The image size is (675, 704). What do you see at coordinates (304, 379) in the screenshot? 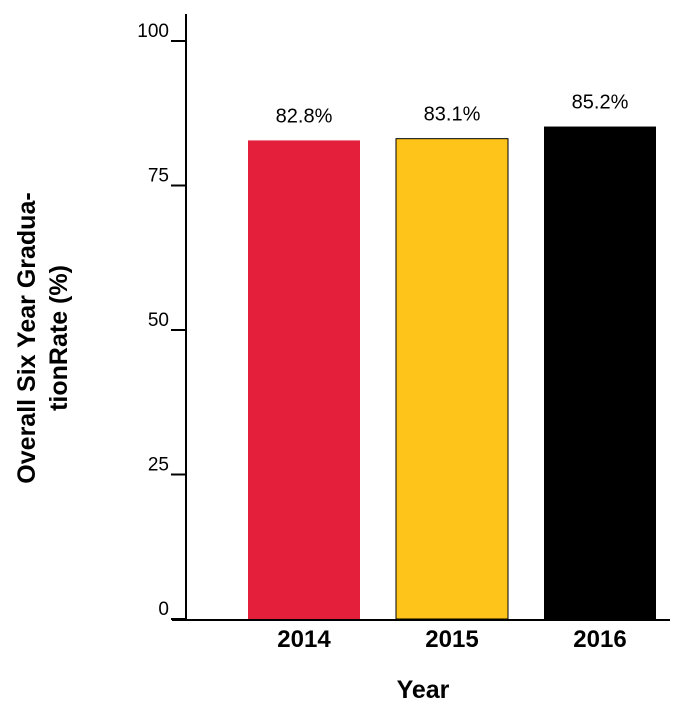
I see `bar-2014` at bounding box center [304, 379].